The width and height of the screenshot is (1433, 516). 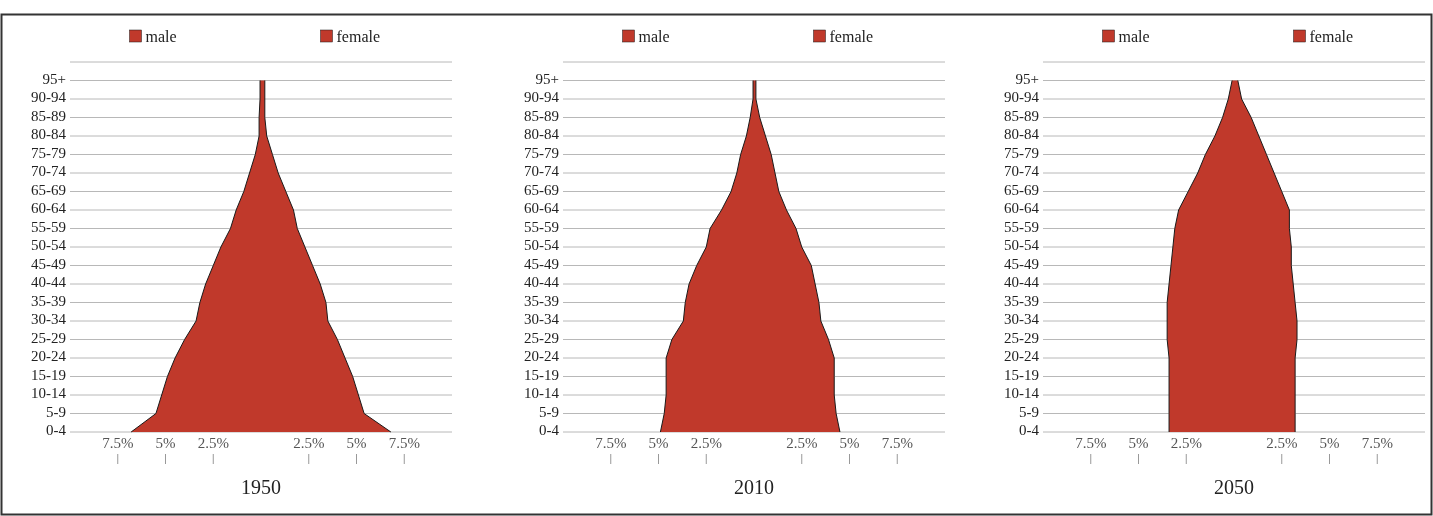 What do you see at coordinates (261, 487) in the screenshot?
I see `text: 1950` at bounding box center [261, 487].